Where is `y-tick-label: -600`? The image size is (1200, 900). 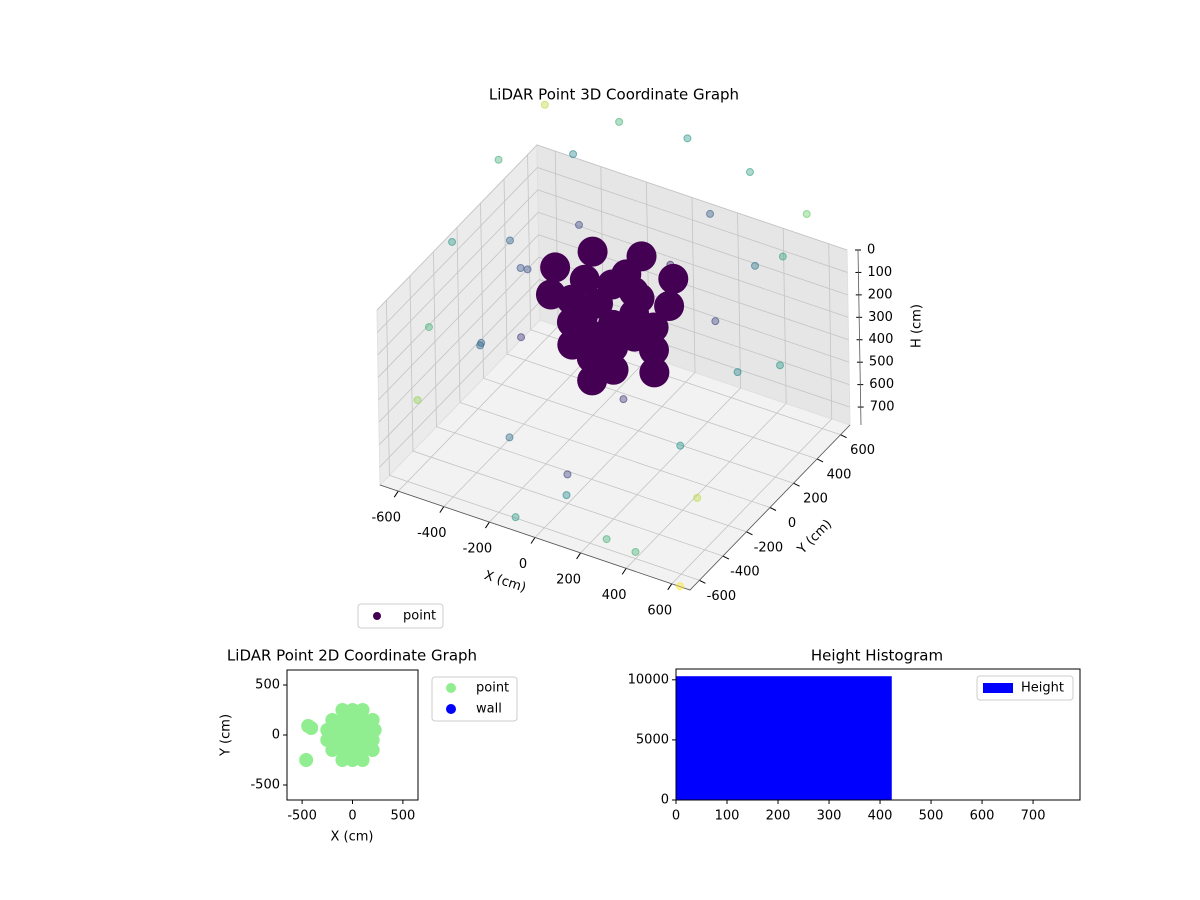
y-tick-label: -600 is located at coordinates (722, 596).